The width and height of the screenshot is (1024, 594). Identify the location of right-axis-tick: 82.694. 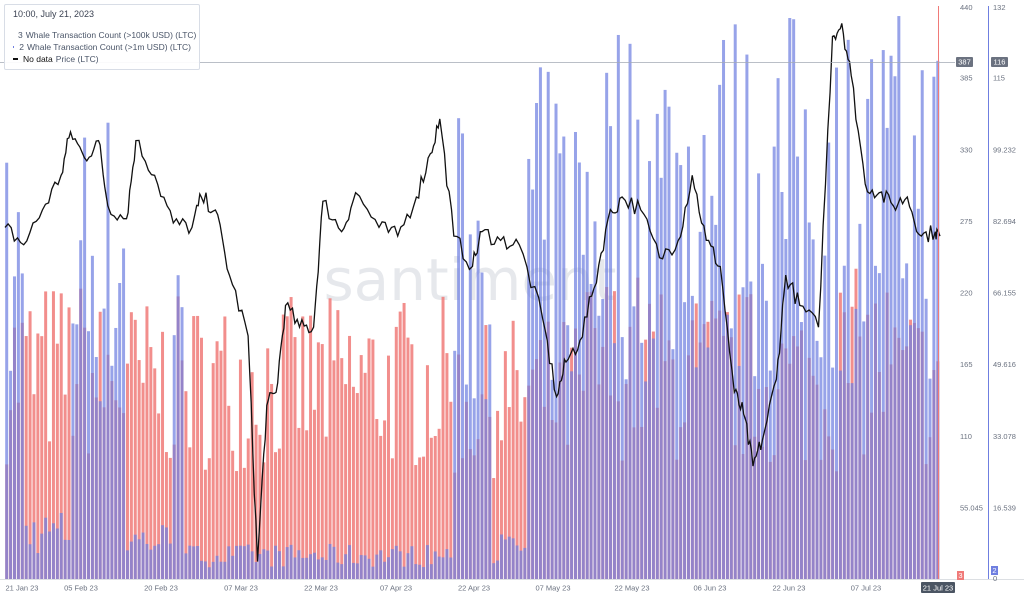
(1004, 221).